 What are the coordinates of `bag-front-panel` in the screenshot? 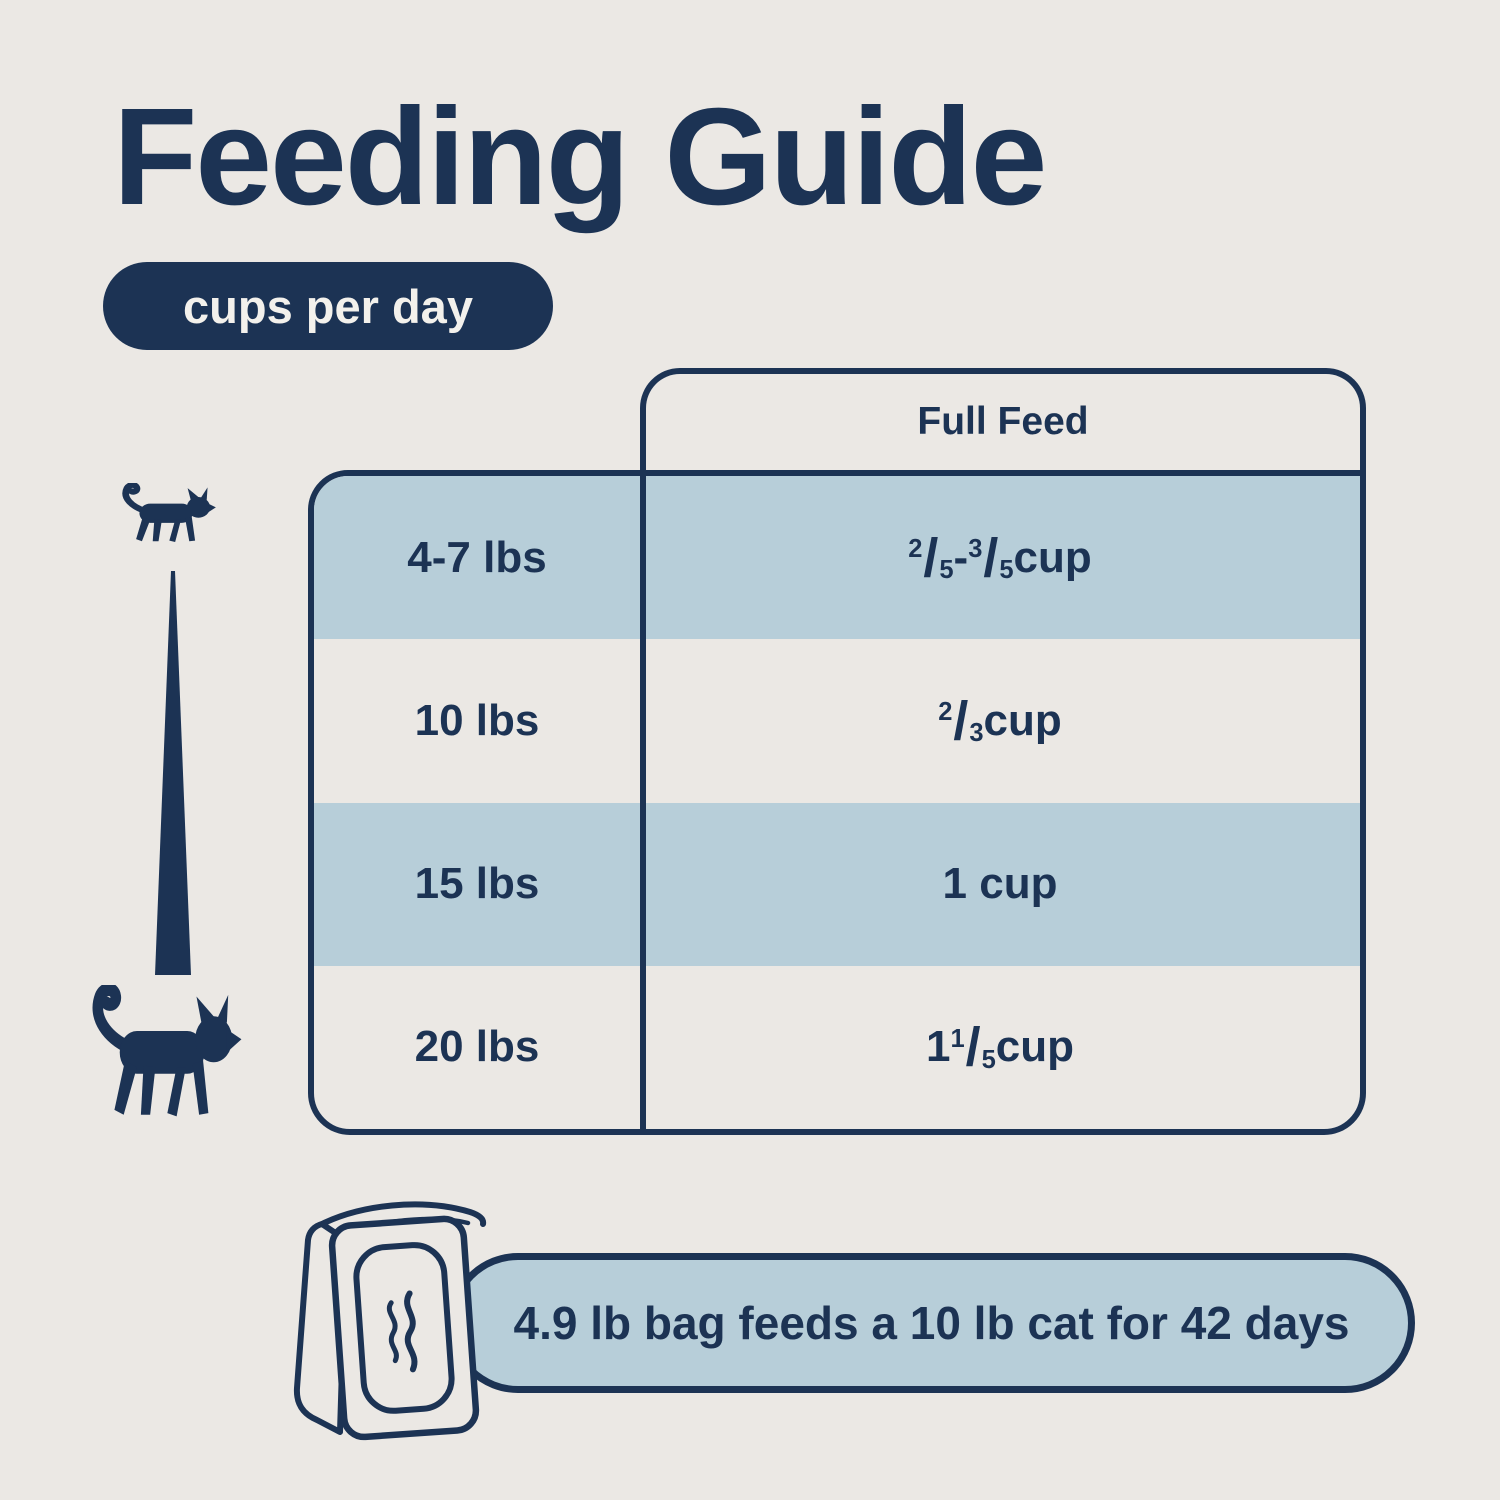 It's located at (404, 1328).